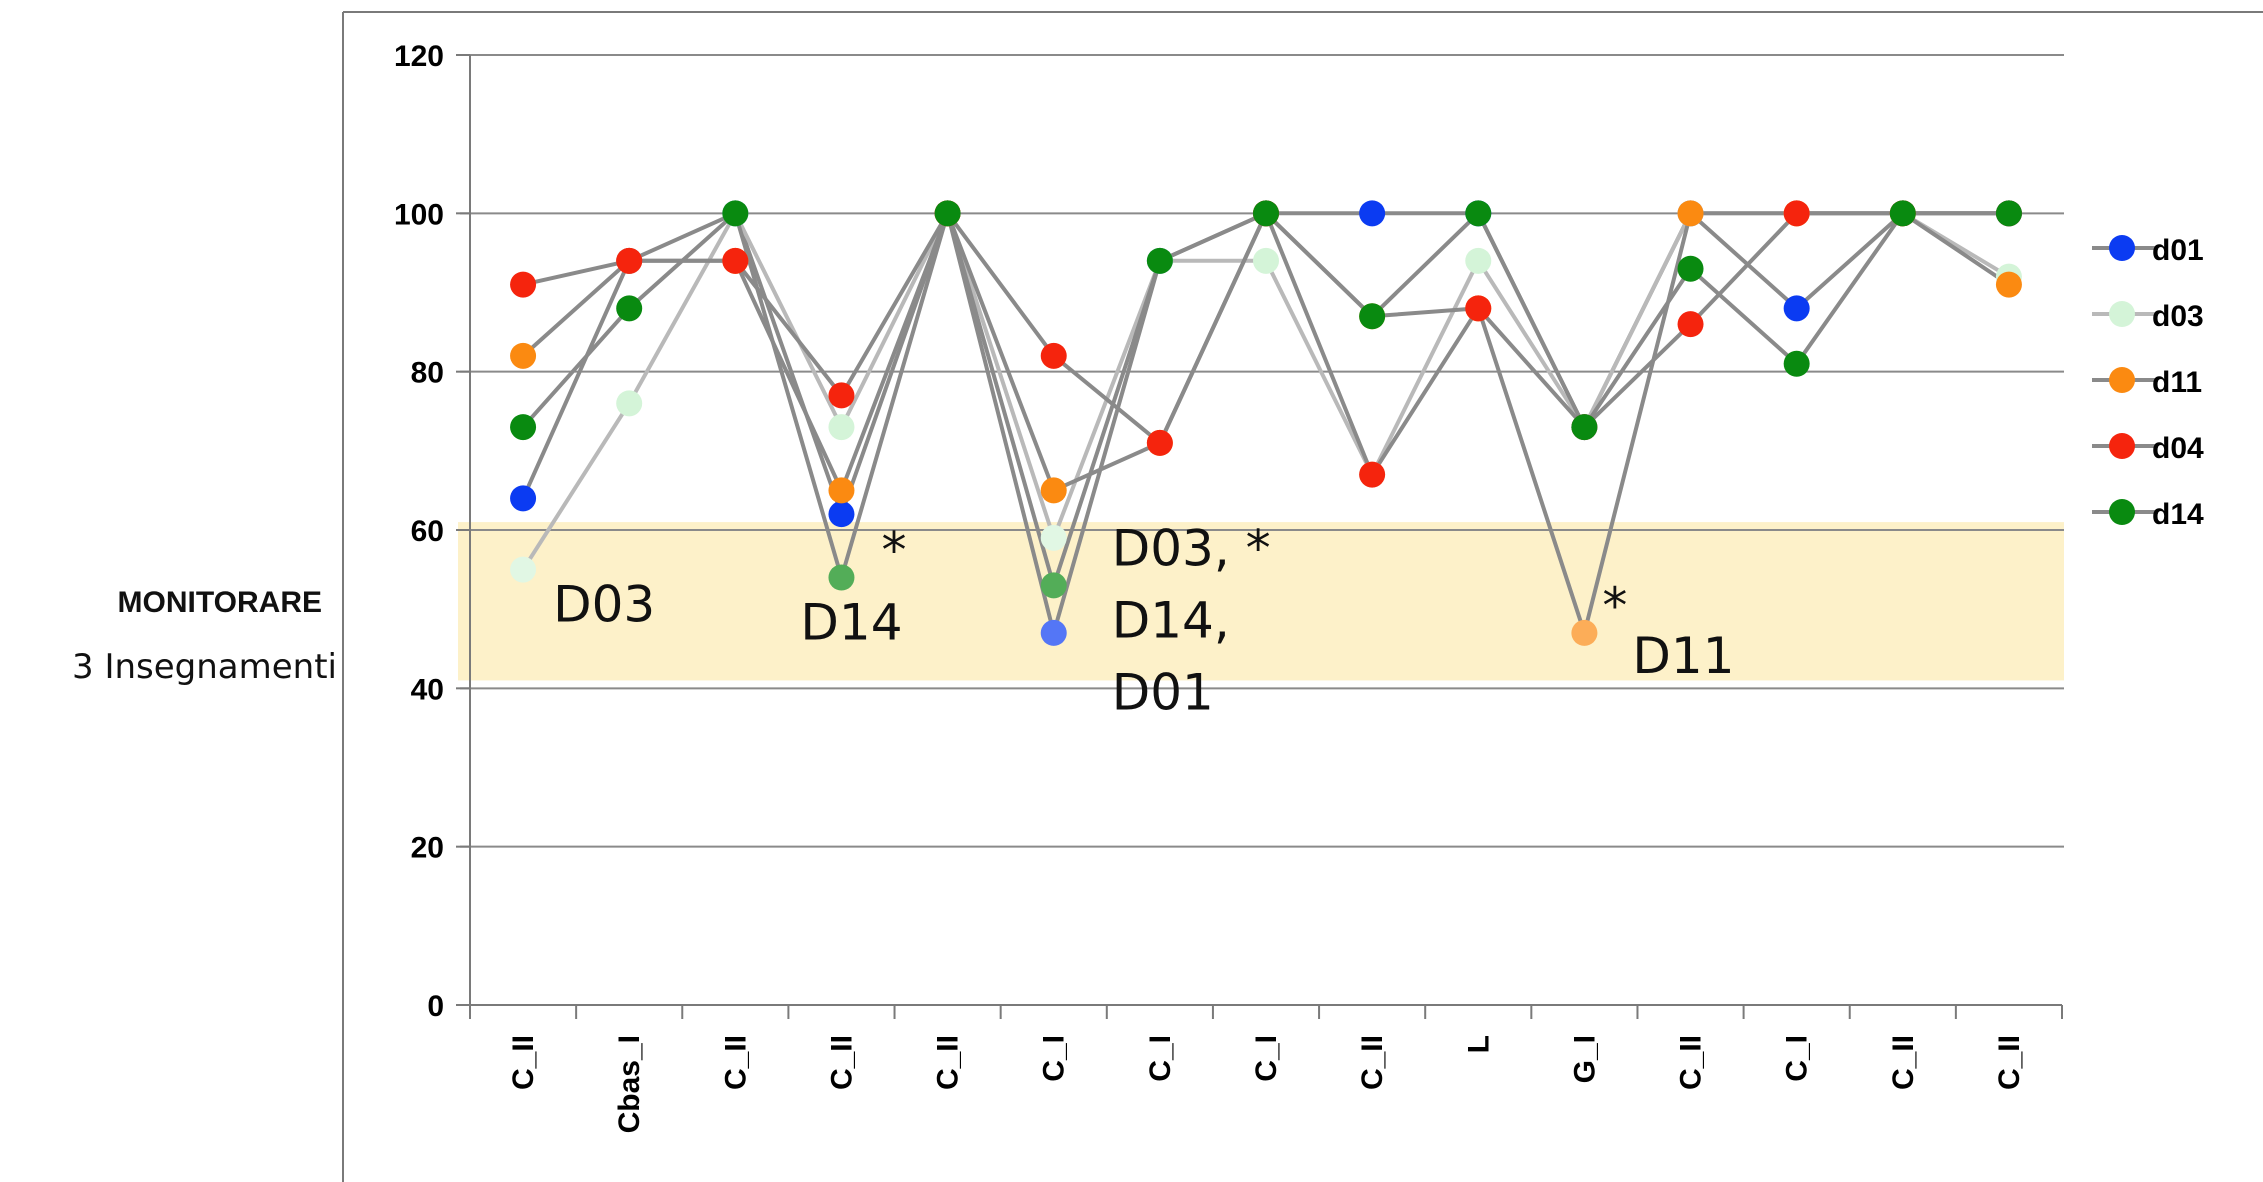 The height and width of the screenshot is (1182, 2263). What do you see at coordinates (220, 602) in the screenshot?
I see `side-title: MONITORARE` at bounding box center [220, 602].